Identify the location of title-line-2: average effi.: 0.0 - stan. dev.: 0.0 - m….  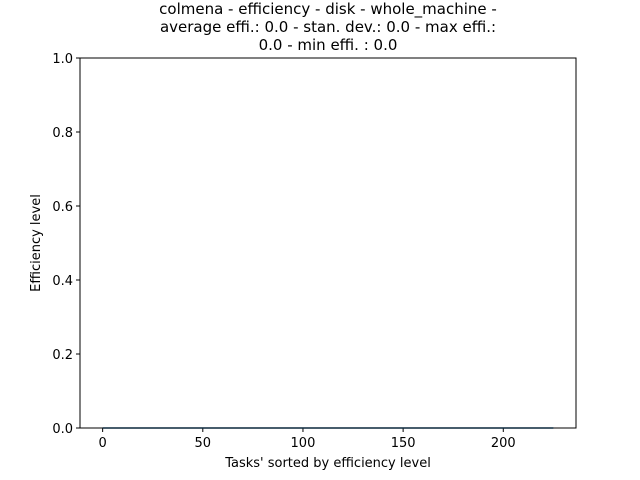
(328, 27).